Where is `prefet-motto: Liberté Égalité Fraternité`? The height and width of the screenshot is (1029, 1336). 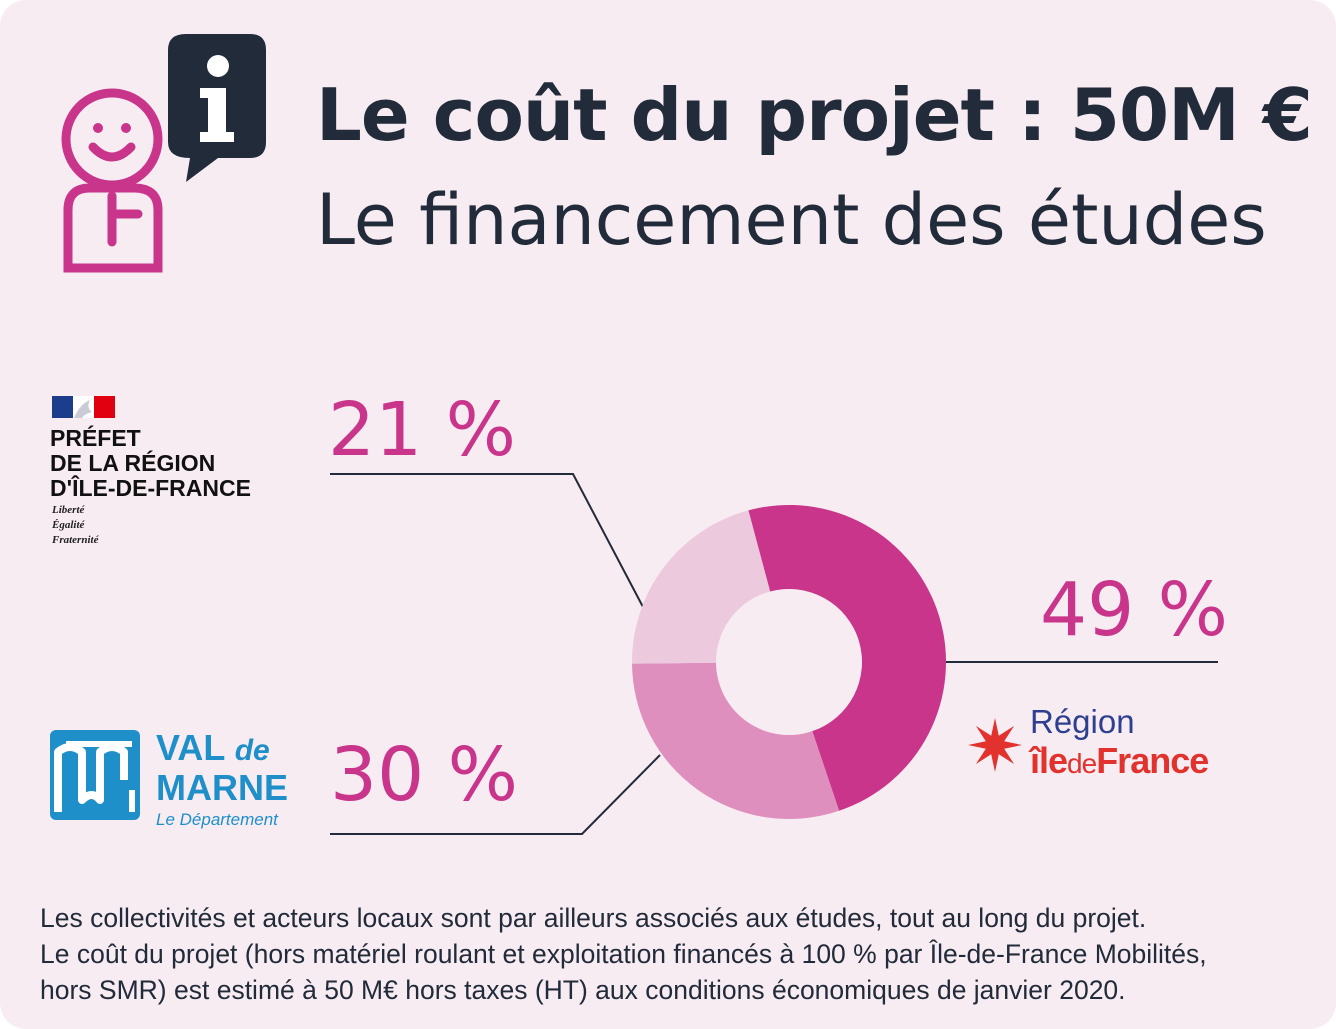 prefet-motto: Liberté Égalité Fraternité is located at coordinates (75, 525).